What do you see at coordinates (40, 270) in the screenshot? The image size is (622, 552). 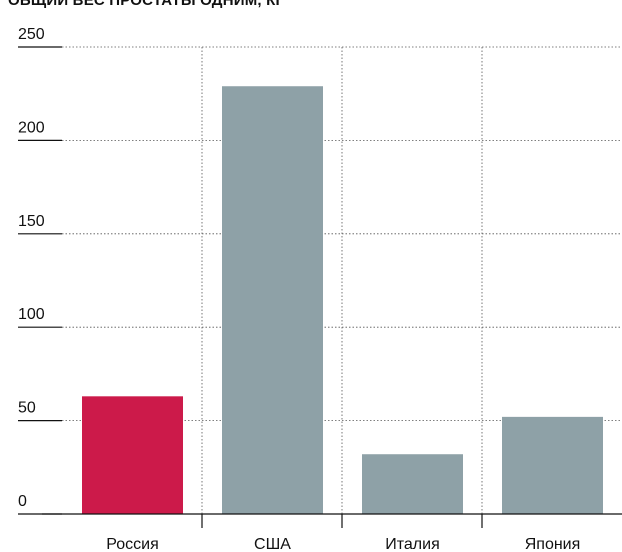 I see `y-axis-ticks: 0 50 100 150 200 250` at bounding box center [40, 270].